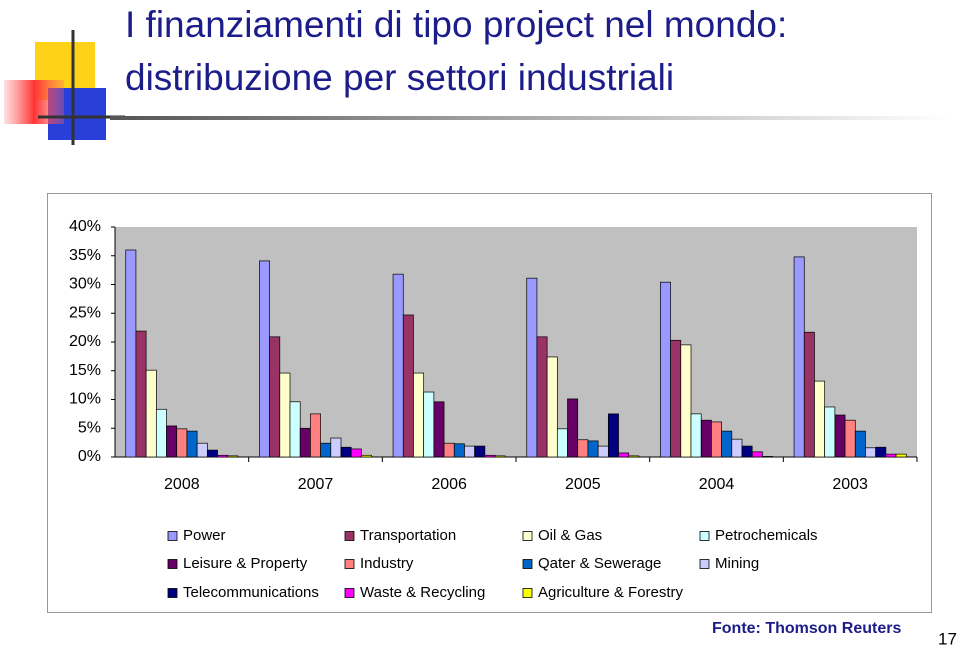 This screenshot has height=647, width=960. What do you see at coordinates (850, 484) in the screenshot?
I see `x-tick-label: 2003` at bounding box center [850, 484].